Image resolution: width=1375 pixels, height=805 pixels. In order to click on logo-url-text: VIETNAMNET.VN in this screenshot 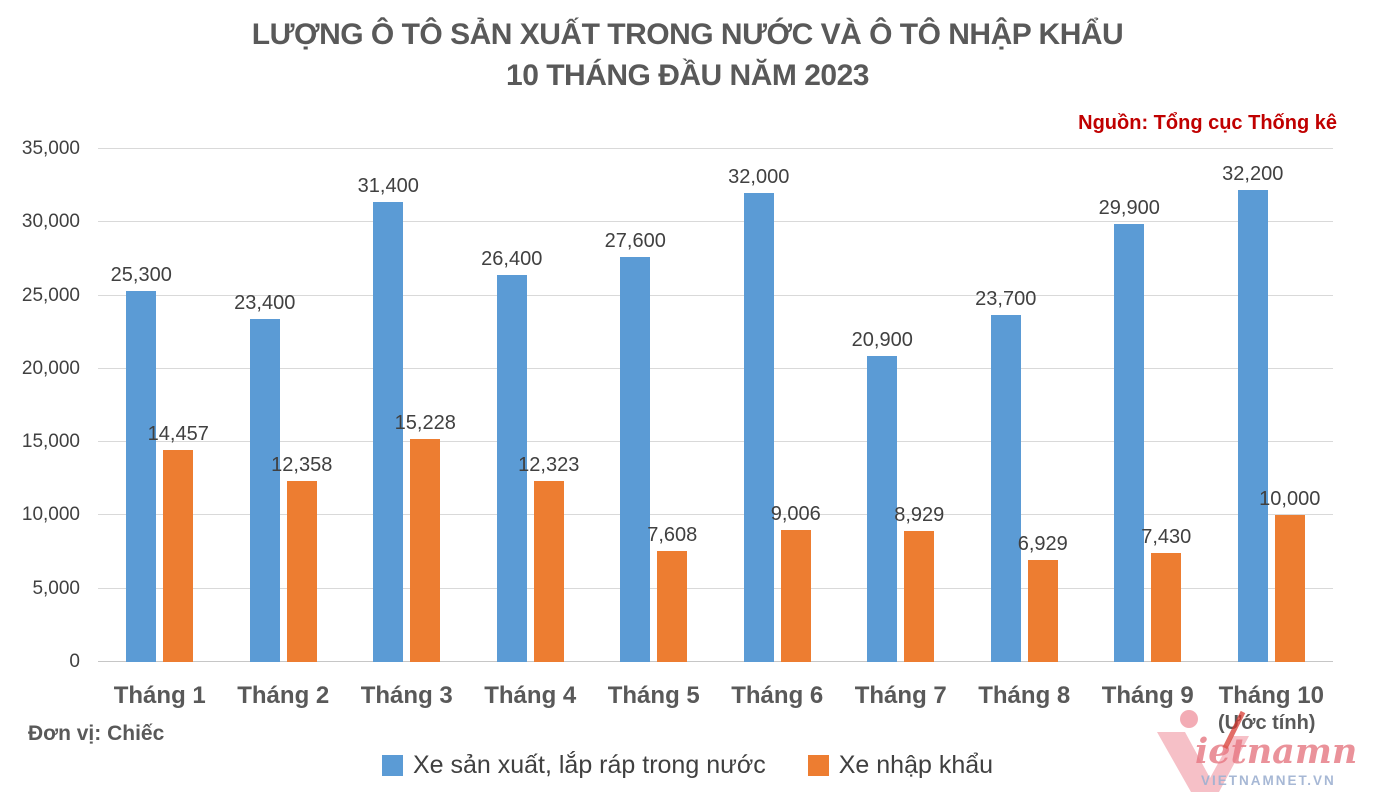, I will do `click(1268, 780)`.